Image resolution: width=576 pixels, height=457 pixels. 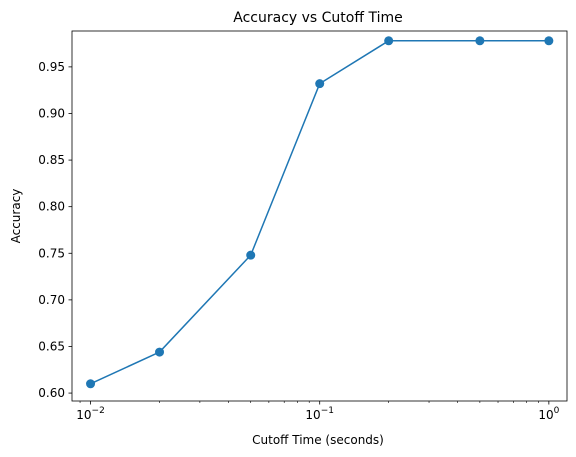 What do you see at coordinates (90, 414) in the screenshot?
I see `x-tick-label: 10⁻²` at bounding box center [90, 414].